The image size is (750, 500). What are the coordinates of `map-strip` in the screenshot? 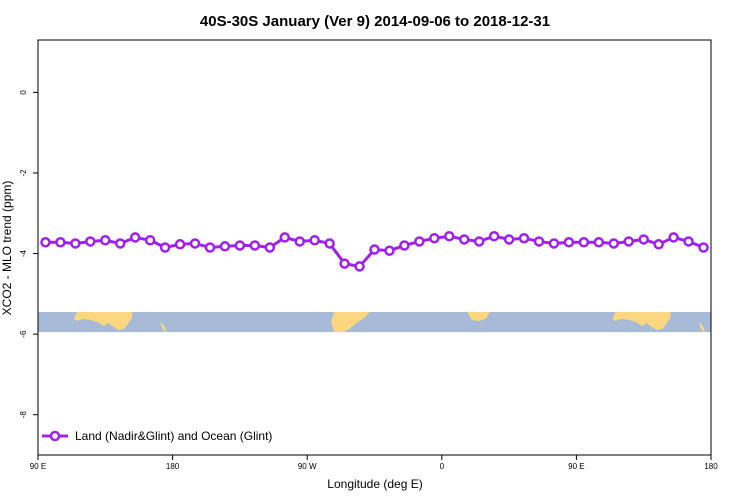 It's located at (374, 322).